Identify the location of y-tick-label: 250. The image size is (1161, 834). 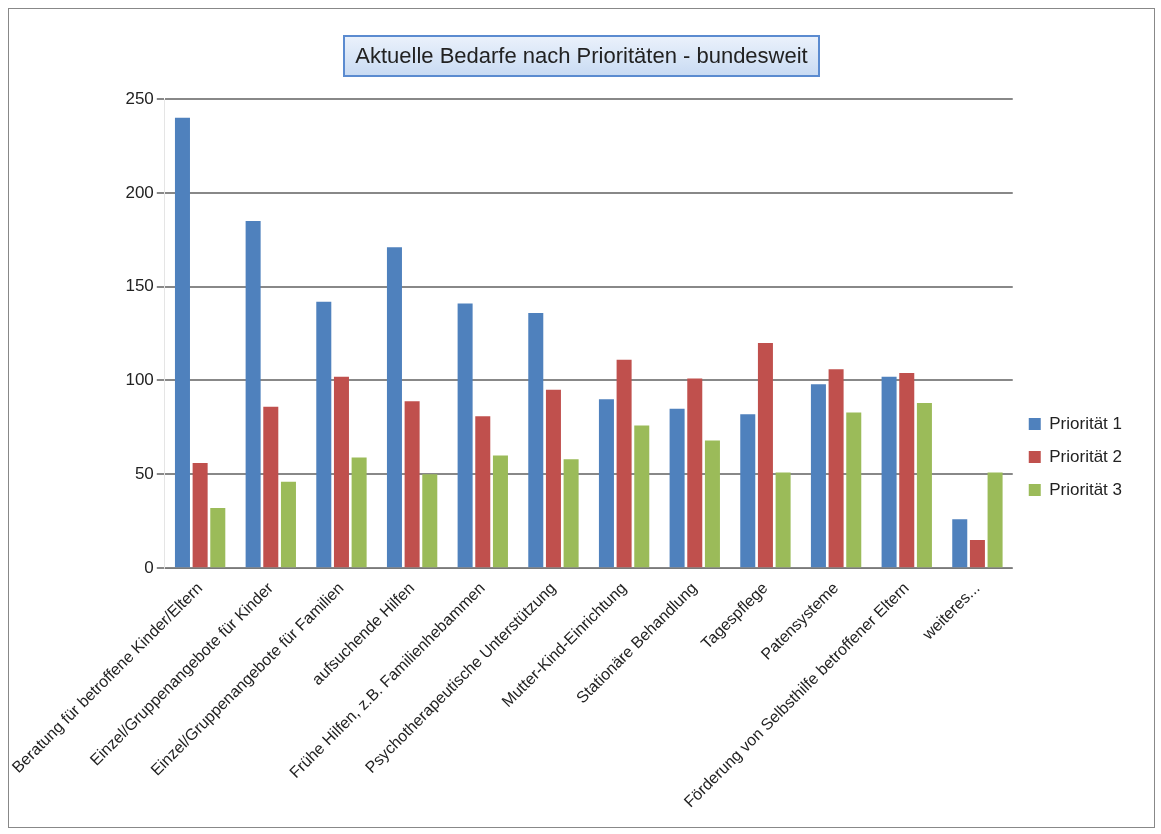
(139, 98).